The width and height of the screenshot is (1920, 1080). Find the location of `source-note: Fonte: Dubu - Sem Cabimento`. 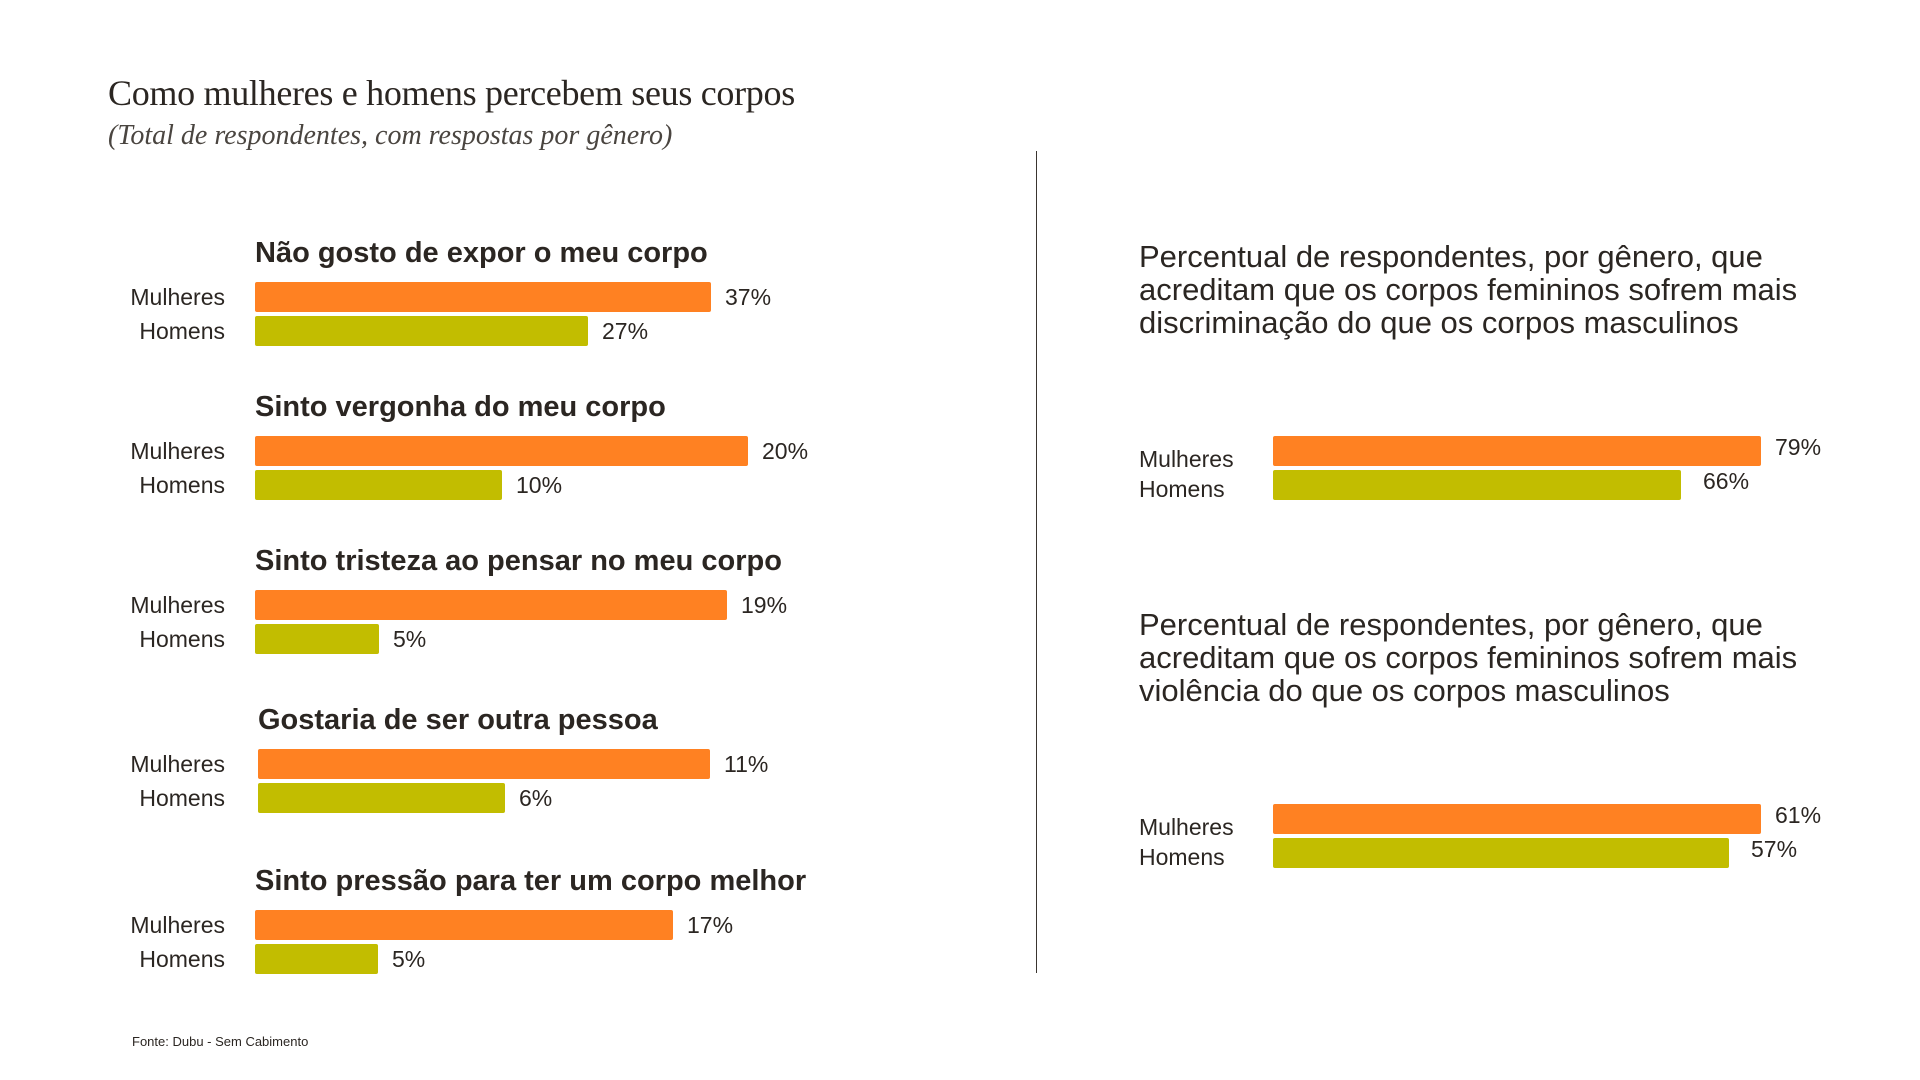

source-note: Fonte: Dubu - Sem Cabimento is located at coordinates (220, 1041).